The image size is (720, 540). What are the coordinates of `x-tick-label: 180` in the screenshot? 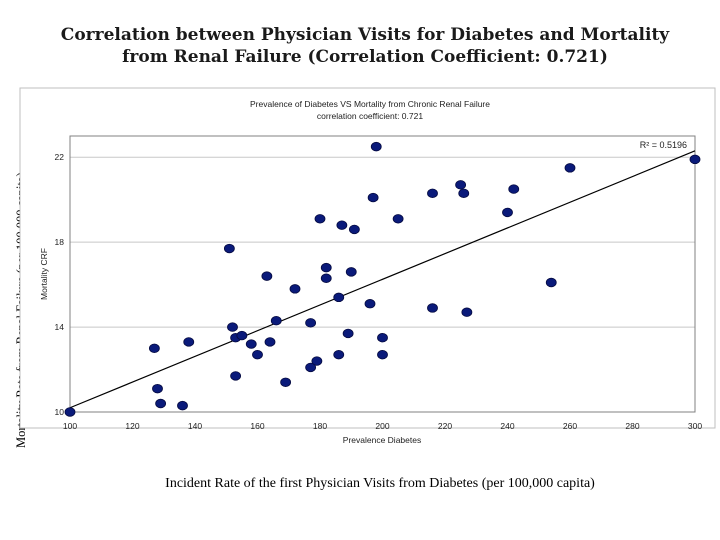 It's located at (320, 426).